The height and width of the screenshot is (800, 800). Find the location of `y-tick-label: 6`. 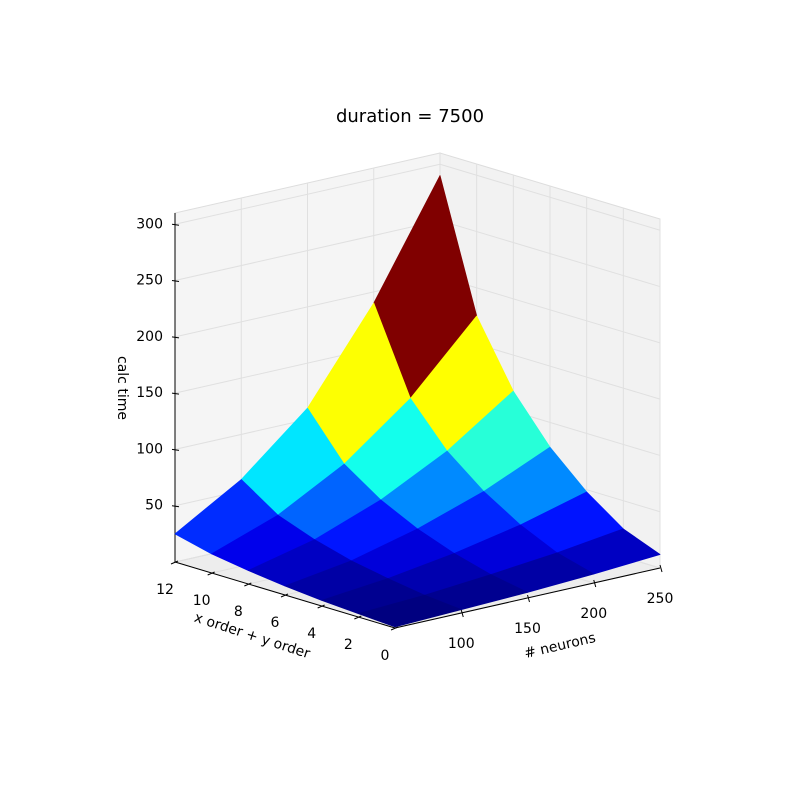

y-tick-label: 6 is located at coordinates (275, 623).